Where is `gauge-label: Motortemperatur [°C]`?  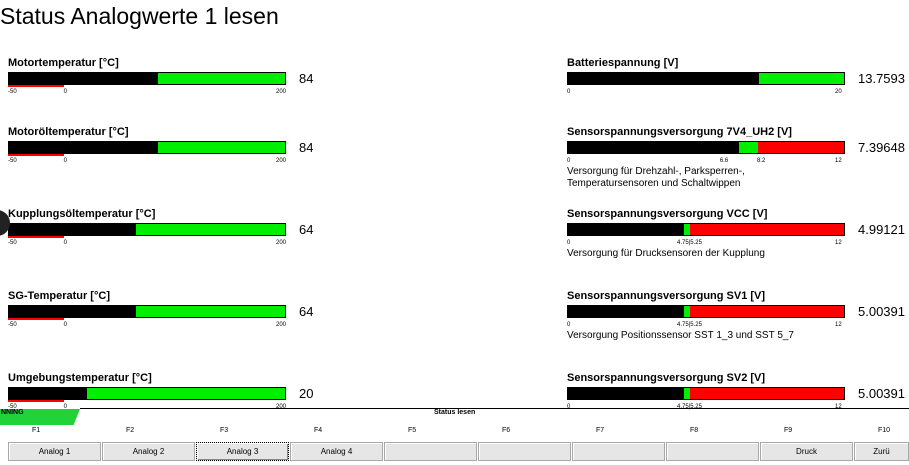 gauge-label: Motortemperatur [°C] is located at coordinates (63, 63).